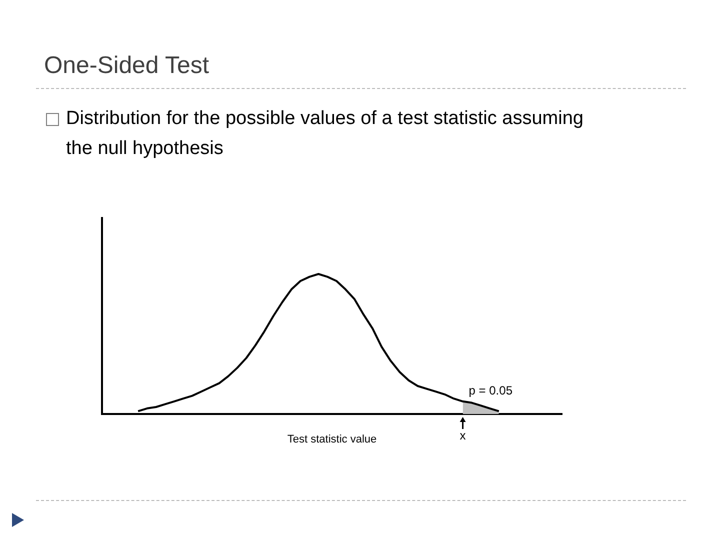 The width and height of the screenshot is (720, 540). Describe the element at coordinates (463, 435) in the screenshot. I see `text: x` at that location.